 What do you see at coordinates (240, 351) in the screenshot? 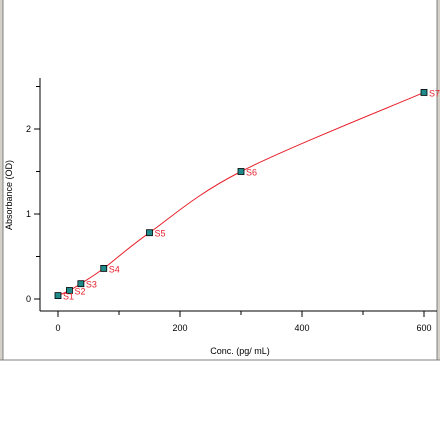
I see `x-axis-title: Conc. (pg/ mL)` at bounding box center [240, 351].